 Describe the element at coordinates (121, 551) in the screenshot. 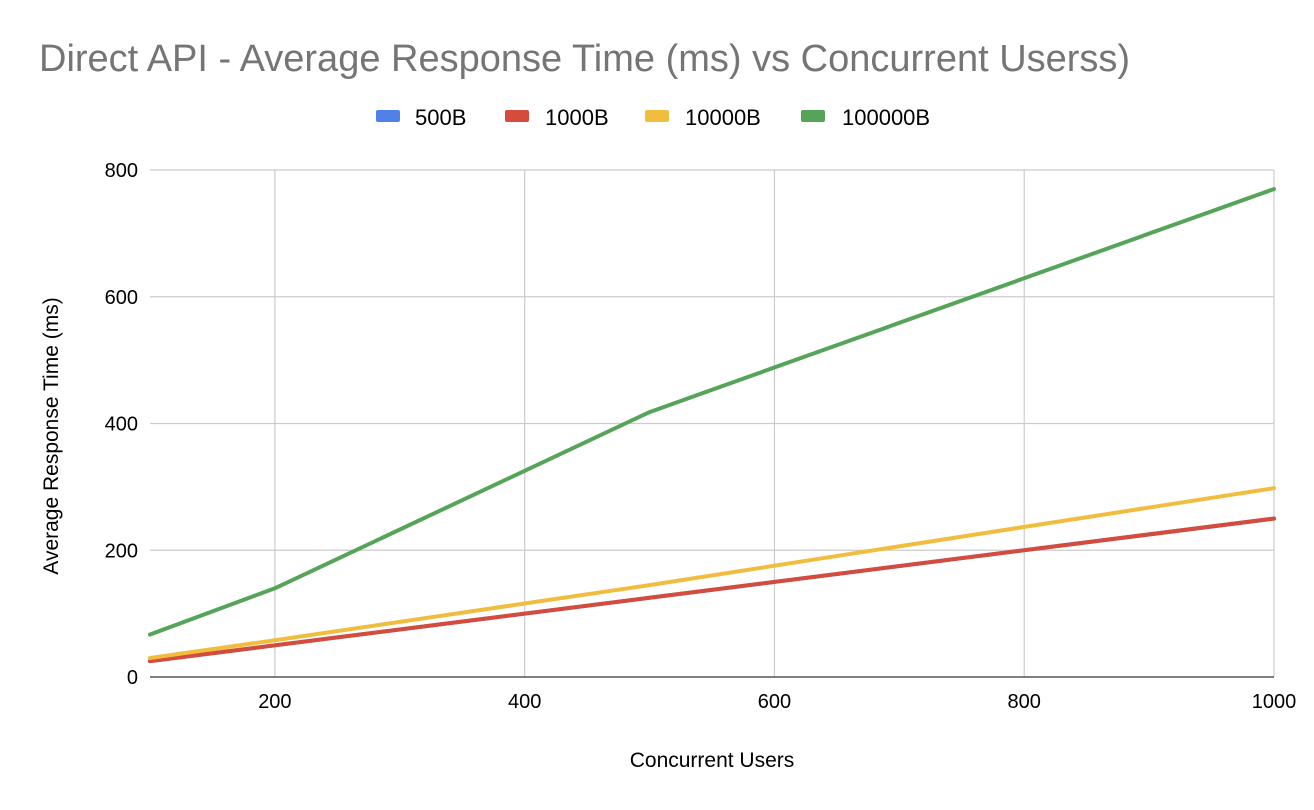

I see `y-tick-label: 200` at that location.